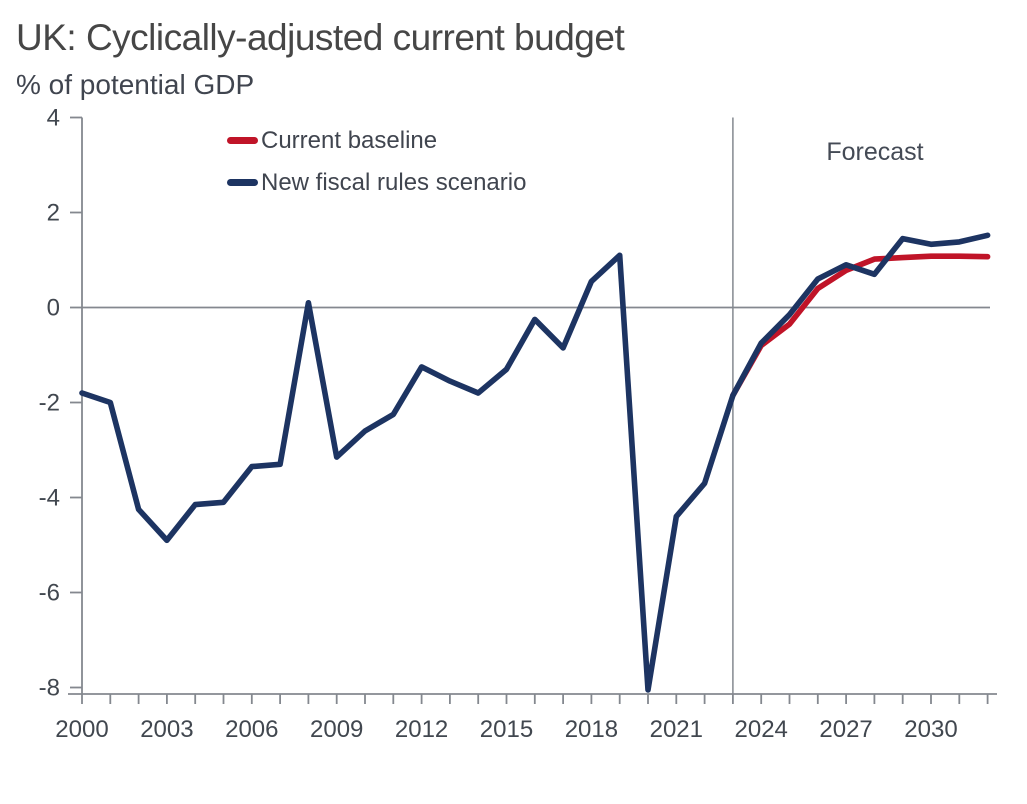 Image resolution: width=1027 pixels, height=804 pixels. What do you see at coordinates (49, 688) in the screenshot?
I see `y-tick-label: -8` at bounding box center [49, 688].